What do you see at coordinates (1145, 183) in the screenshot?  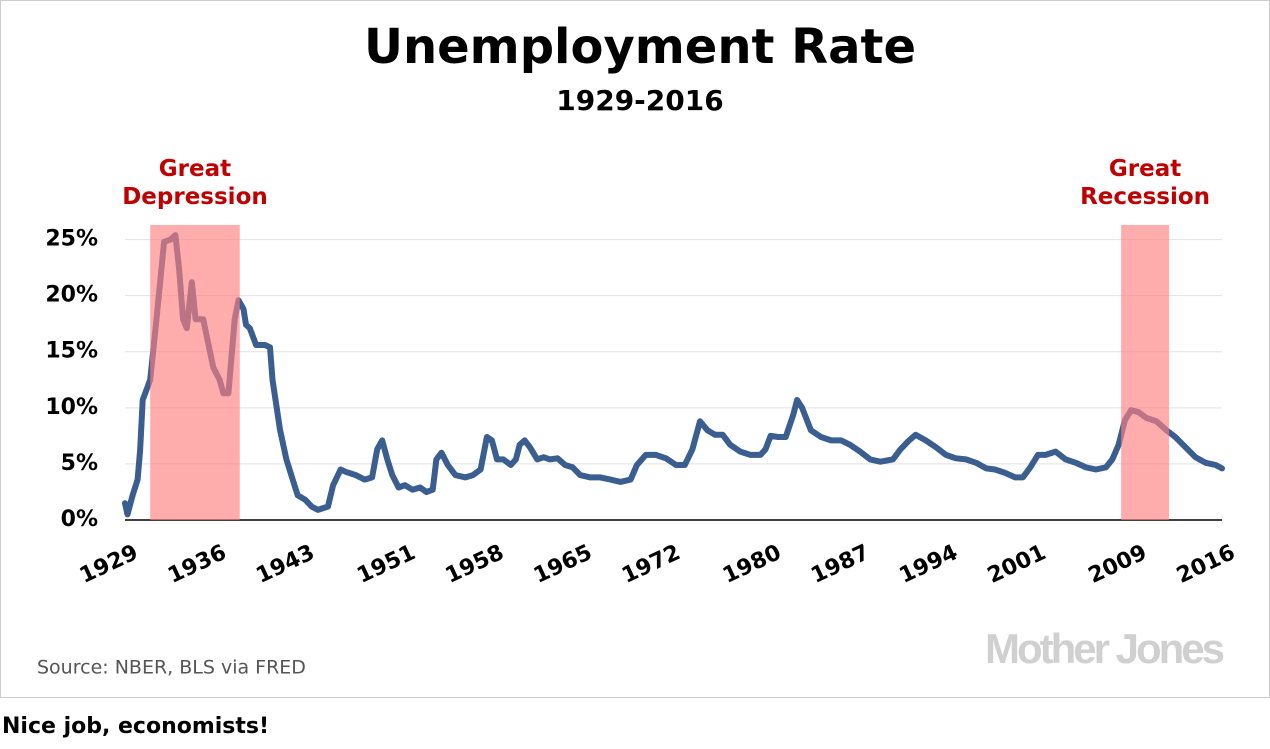 I see `region-label: Great Recession` at bounding box center [1145, 183].